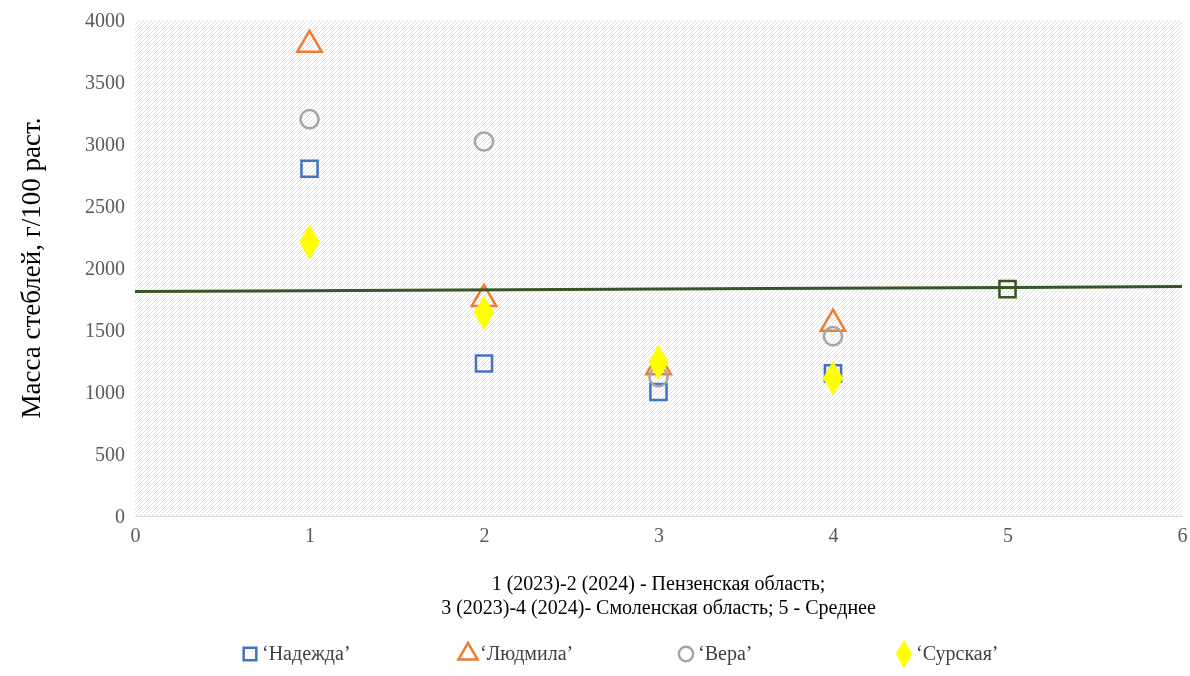 Image resolution: width=1190 pixels, height=676 pixels. I want to click on y-tick-label: 3500, so click(105, 81).